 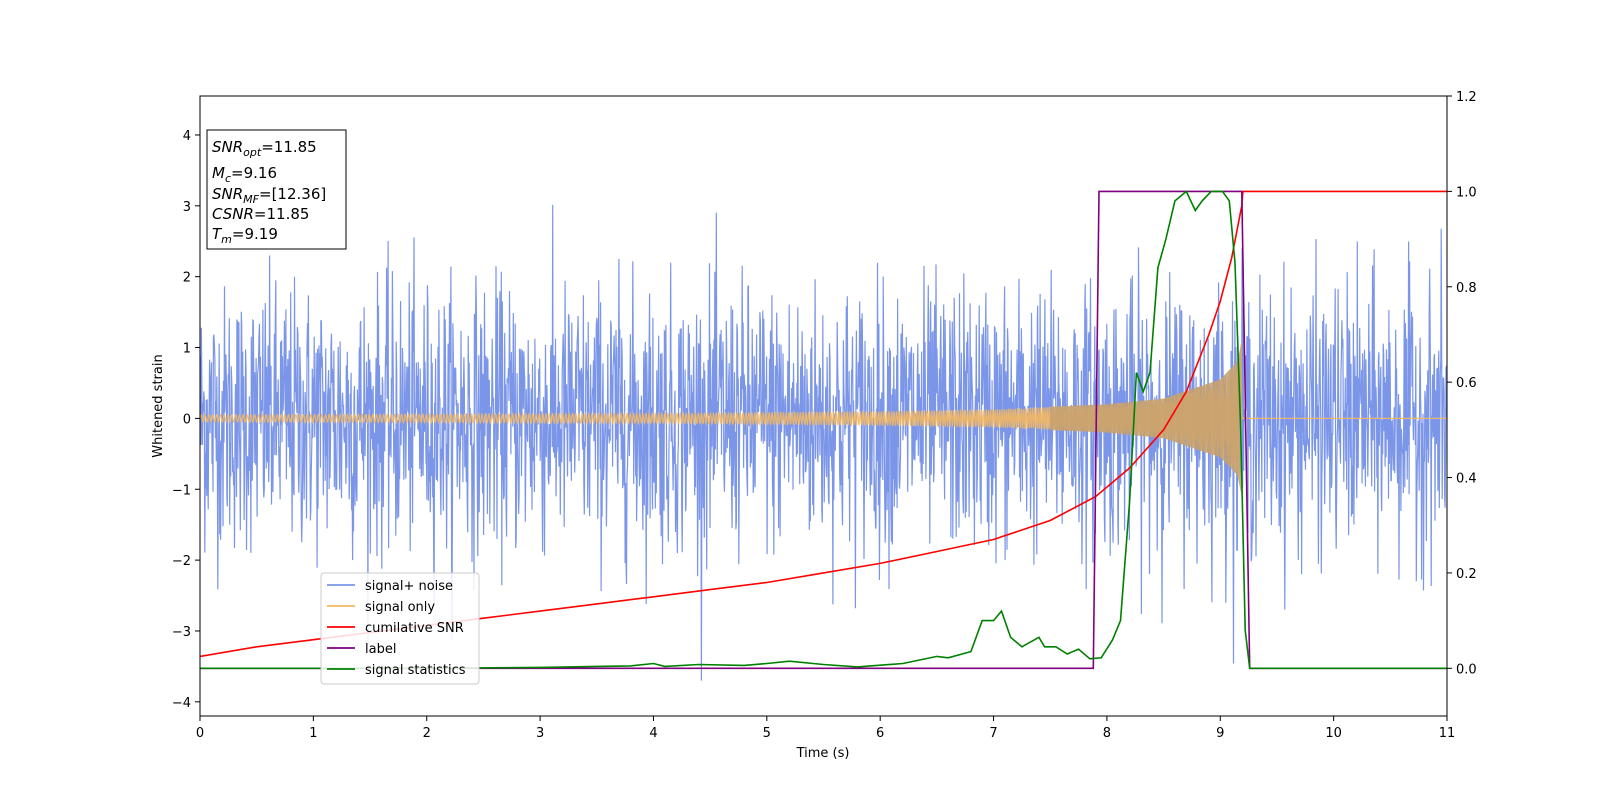 What do you see at coordinates (187, 278) in the screenshot?
I see `y-tick-label: 2` at bounding box center [187, 278].